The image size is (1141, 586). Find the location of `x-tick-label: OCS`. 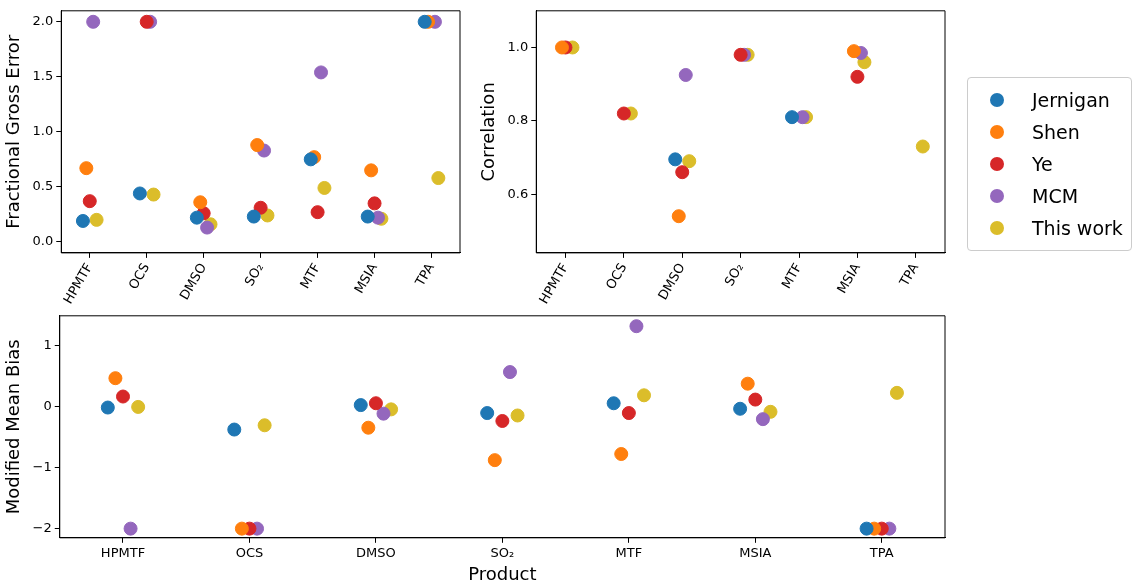

x-tick-label: OCS is located at coordinates (249, 552).